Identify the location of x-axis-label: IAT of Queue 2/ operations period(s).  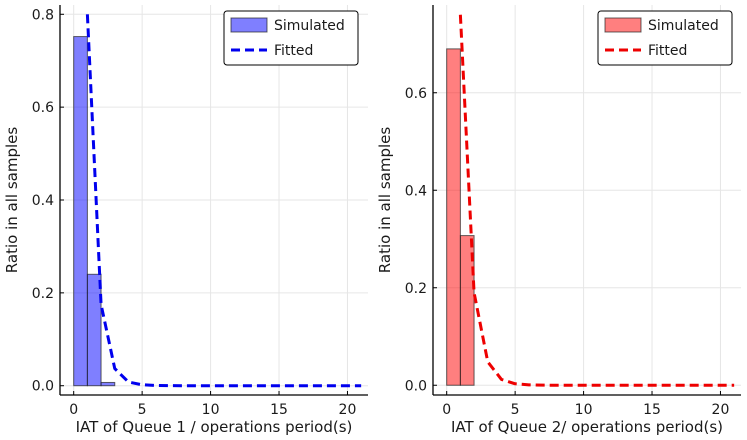
(587, 427).